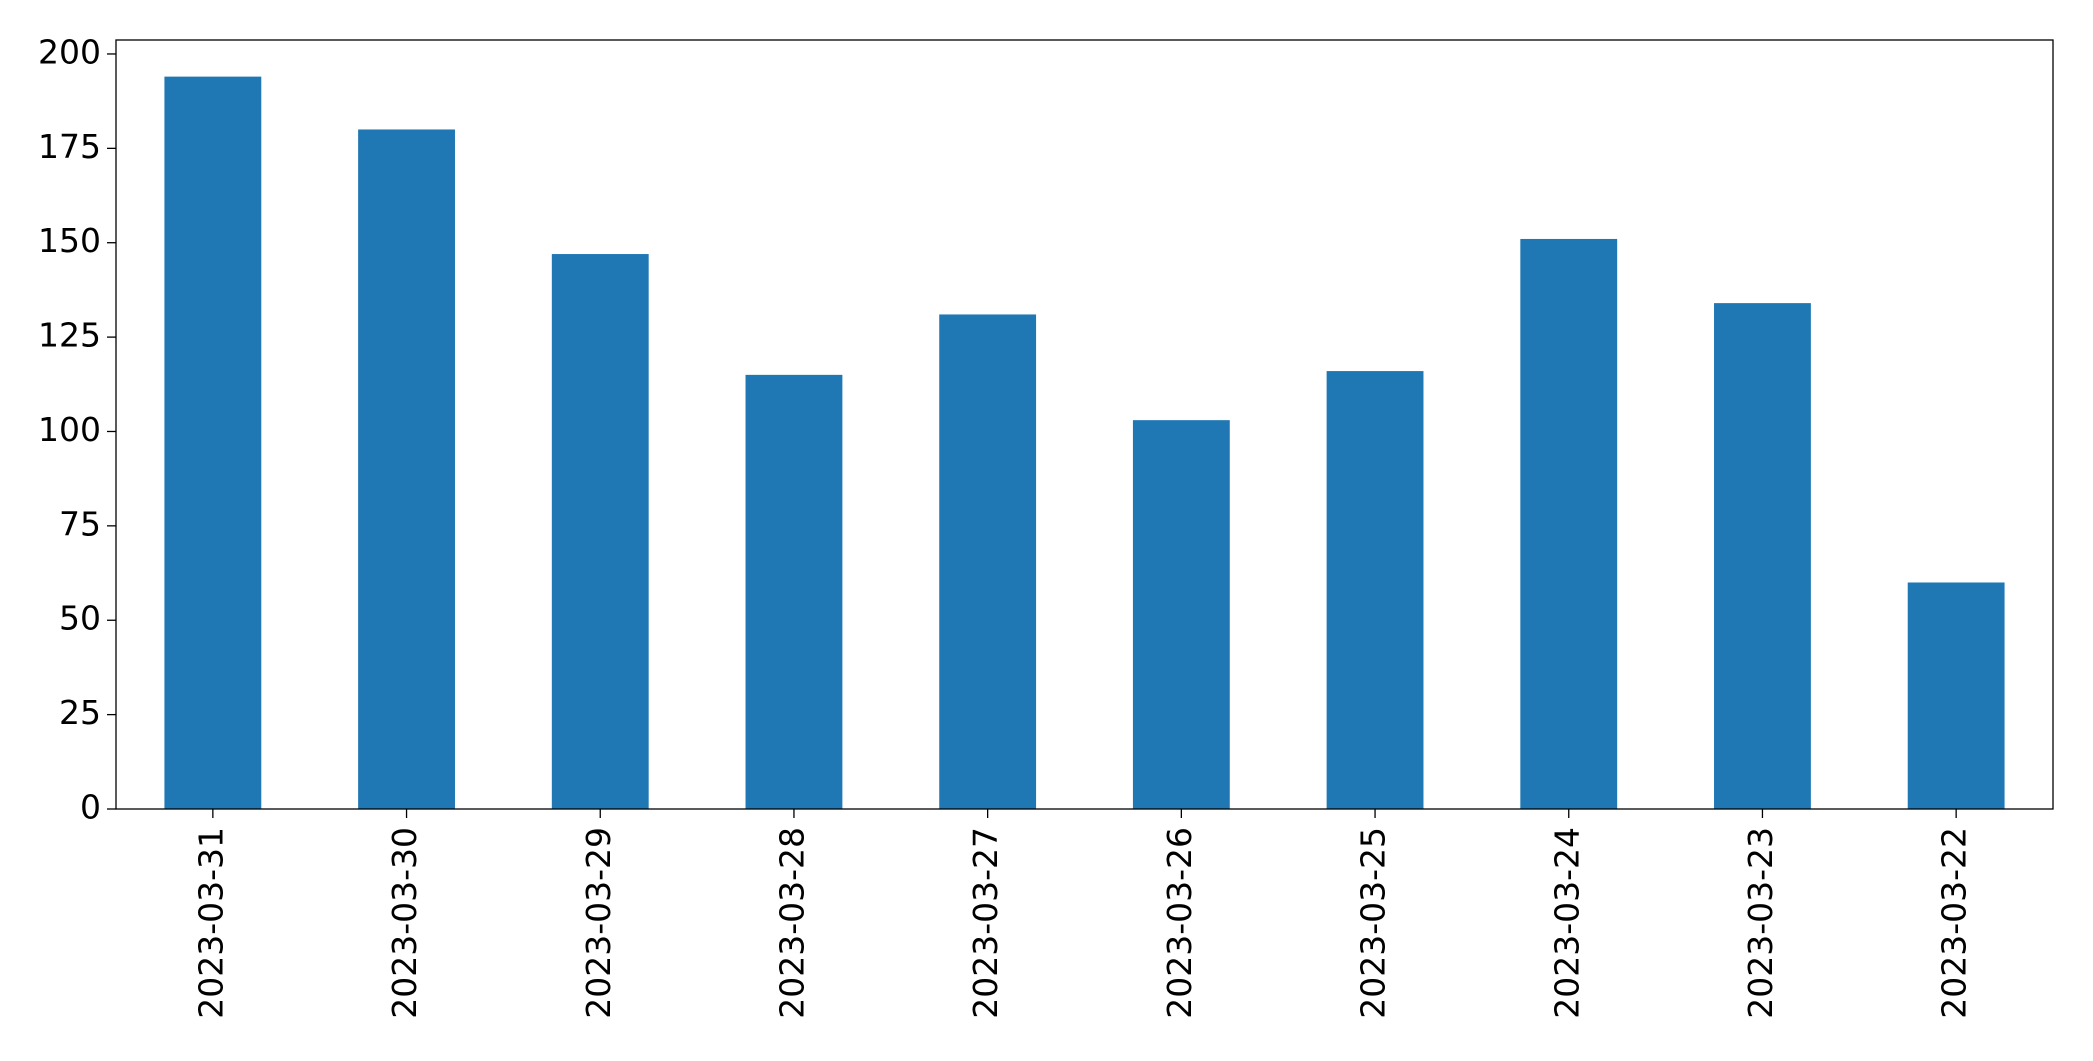 Image resolution: width=2093 pixels, height=1061 pixels. What do you see at coordinates (90, 807) in the screenshot?
I see `y-tick-label: 0` at bounding box center [90, 807].